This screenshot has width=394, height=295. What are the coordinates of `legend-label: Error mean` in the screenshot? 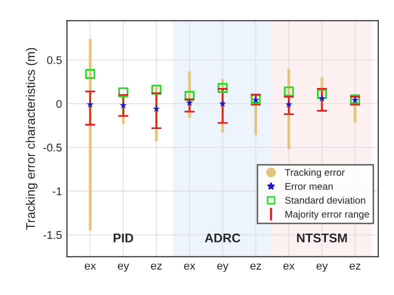 It's located at (309, 186).